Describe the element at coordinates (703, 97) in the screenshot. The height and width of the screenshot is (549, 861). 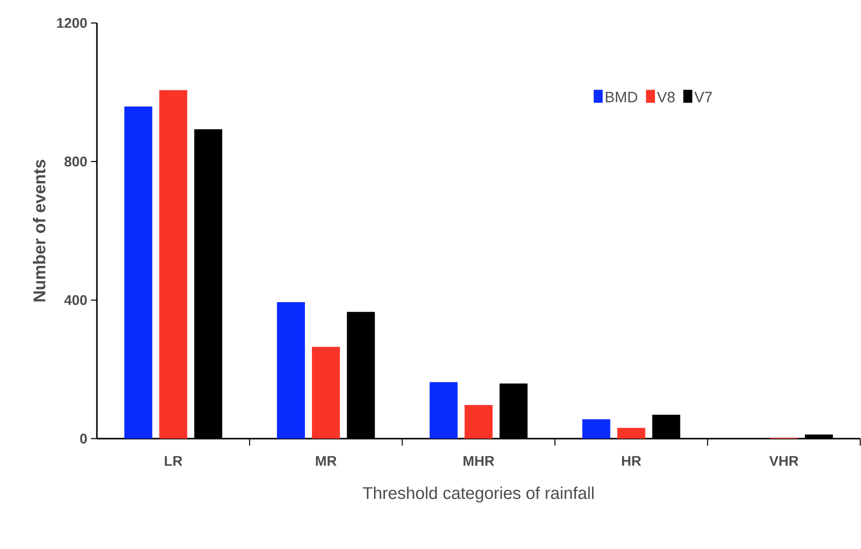
I see `legend-label: V7` at that location.